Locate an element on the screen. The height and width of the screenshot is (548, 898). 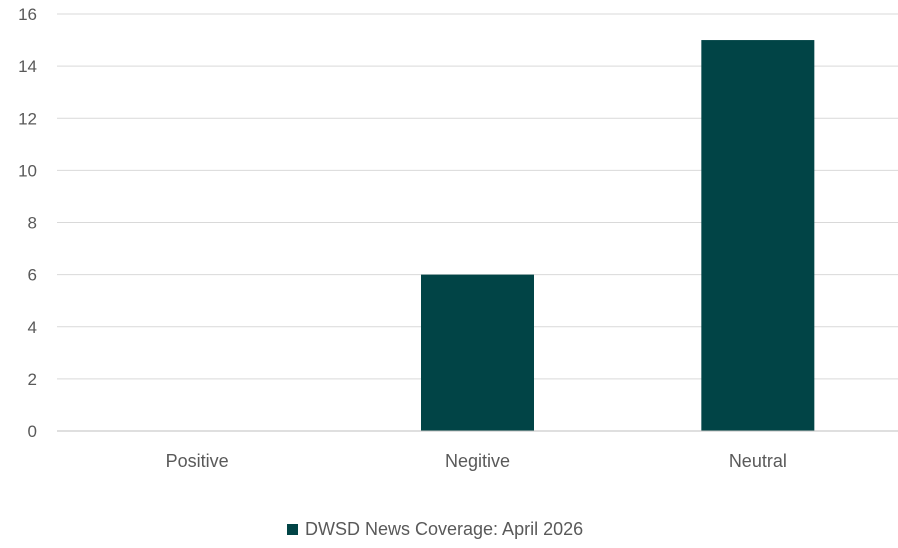
x-axis-tick-labels: Positive Negitive Neutral is located at coordinates (476, 461).